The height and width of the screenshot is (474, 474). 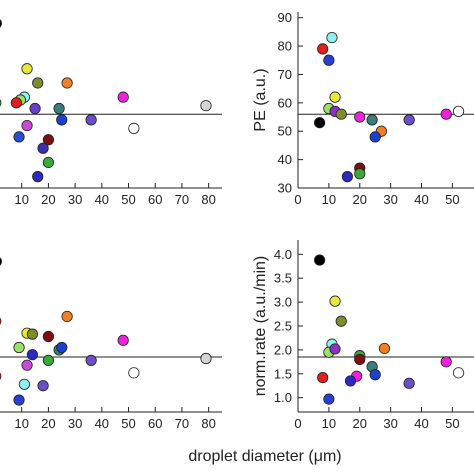 I want to click on y-axis-title: PE (a.u.), so click(x=260, y=99).